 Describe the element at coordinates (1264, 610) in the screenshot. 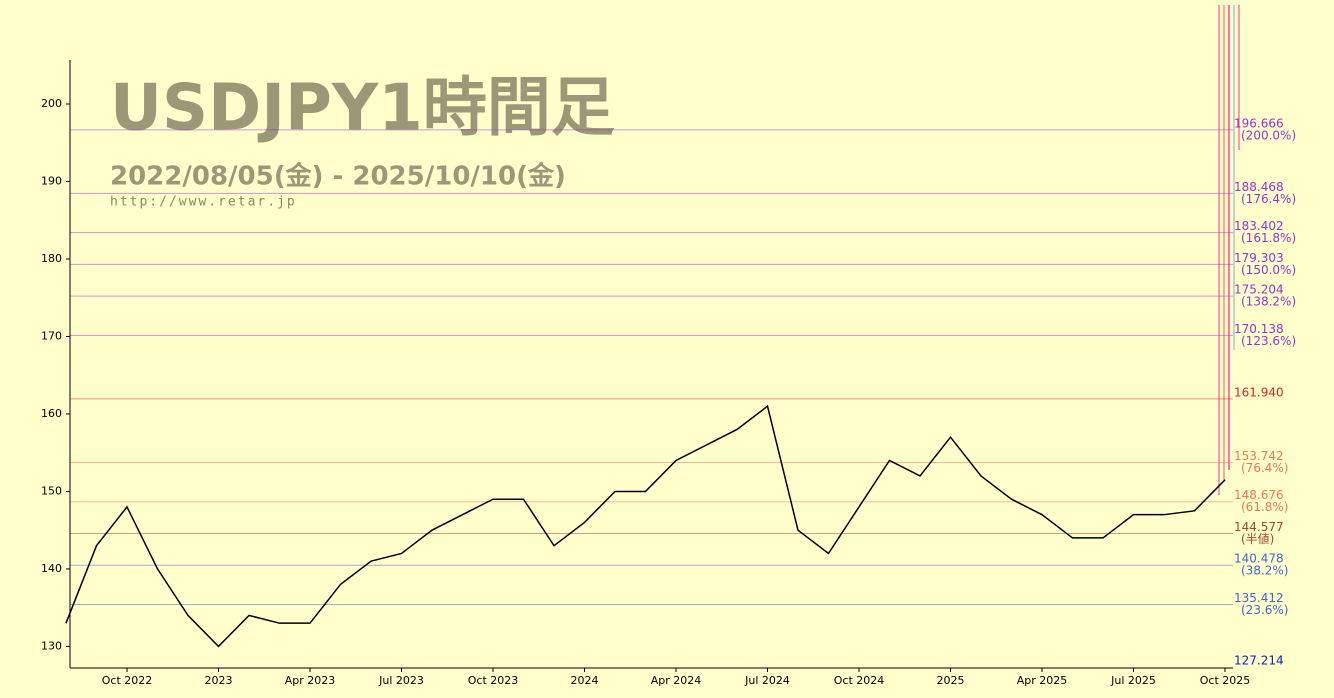

I see `level-note: (23.6%)` at that location.